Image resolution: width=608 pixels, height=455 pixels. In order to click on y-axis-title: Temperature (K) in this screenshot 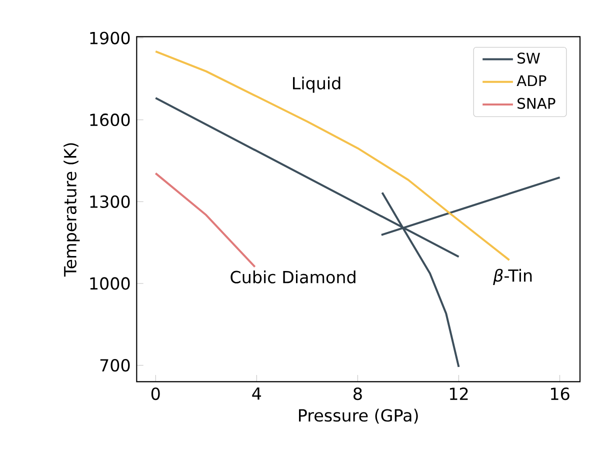, I will do `click(72, 210)`.